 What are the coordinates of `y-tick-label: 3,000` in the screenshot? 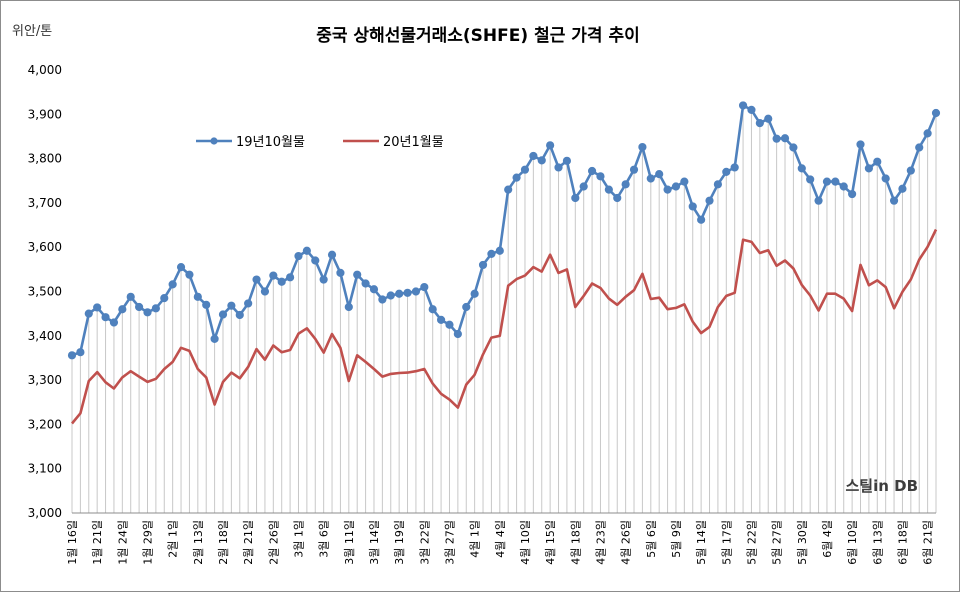 It's located at (45, 513).